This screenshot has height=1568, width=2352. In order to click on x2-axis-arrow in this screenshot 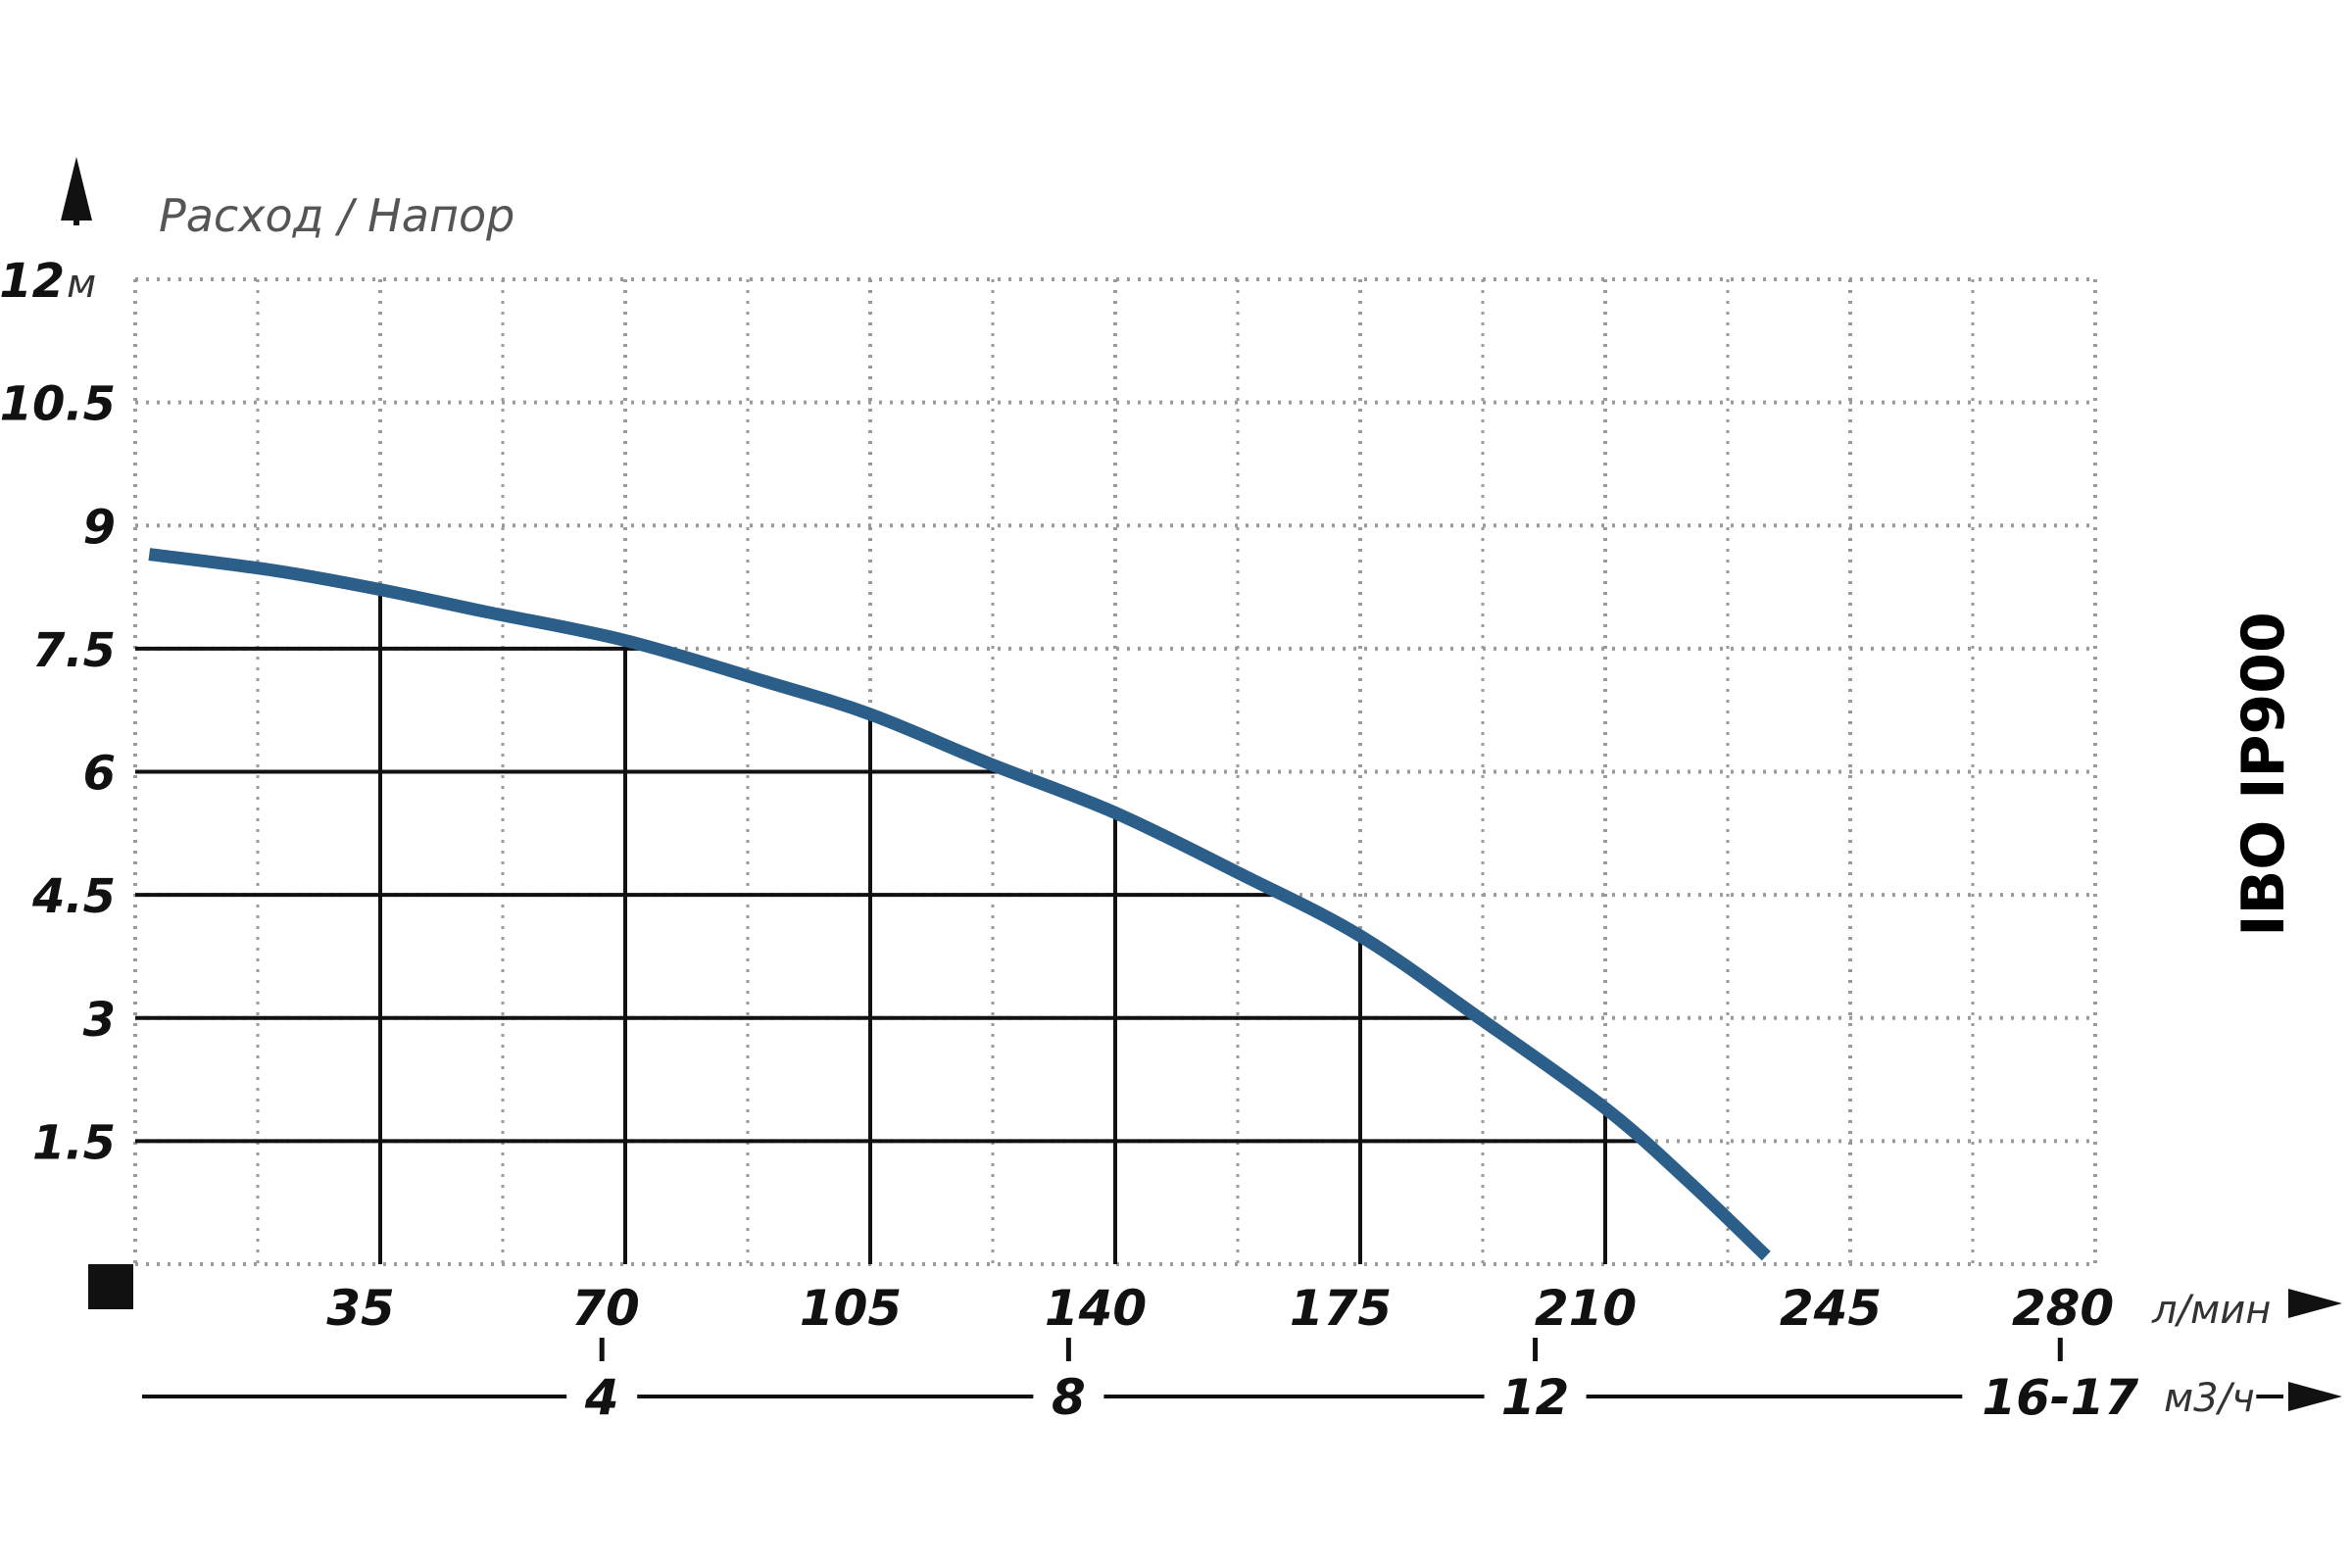, I will do `click(2315, 1396)`.